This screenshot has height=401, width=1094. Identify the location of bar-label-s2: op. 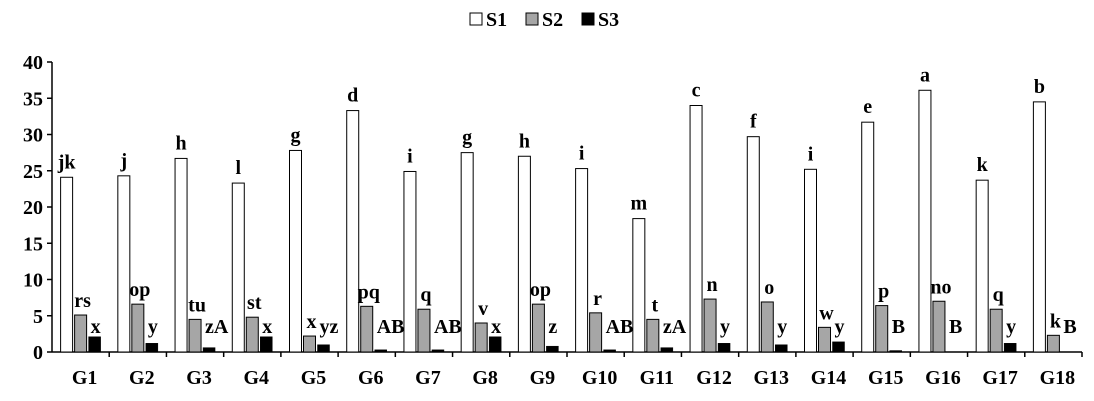
(540, 290).